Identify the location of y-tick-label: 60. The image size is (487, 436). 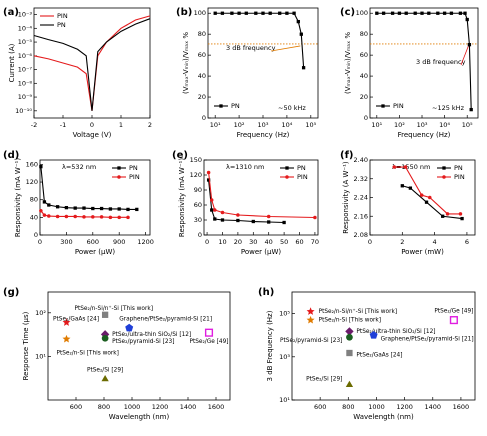
(364, 55).